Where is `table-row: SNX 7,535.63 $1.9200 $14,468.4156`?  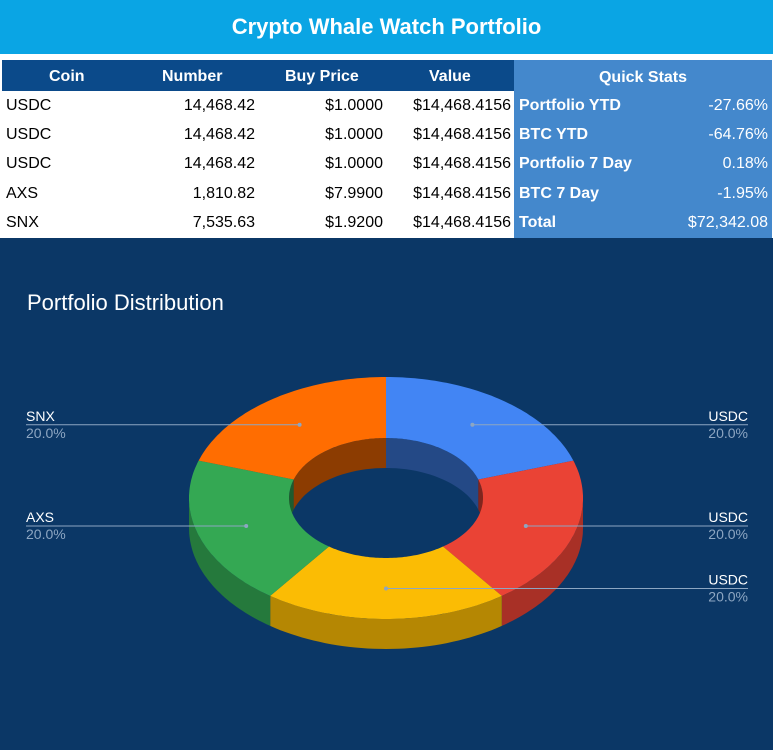 table-row: SNX 7,535.63 $1.9200 $14,468.4156 is located at coordinates (258, 222).